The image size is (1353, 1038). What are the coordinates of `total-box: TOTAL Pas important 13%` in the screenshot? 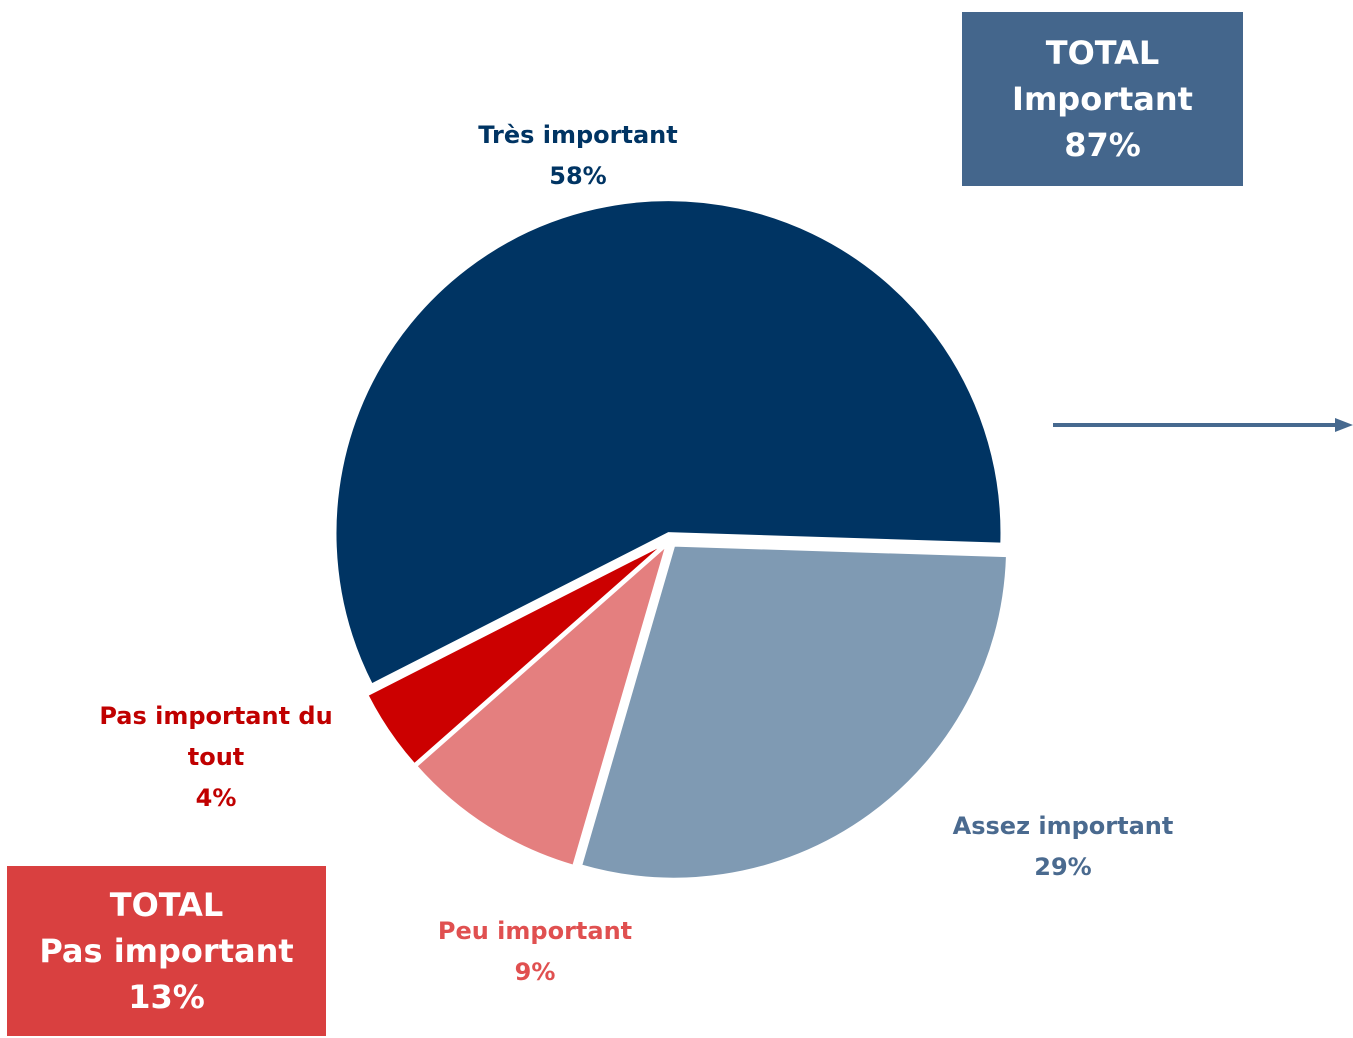 It's located at (166, 951).